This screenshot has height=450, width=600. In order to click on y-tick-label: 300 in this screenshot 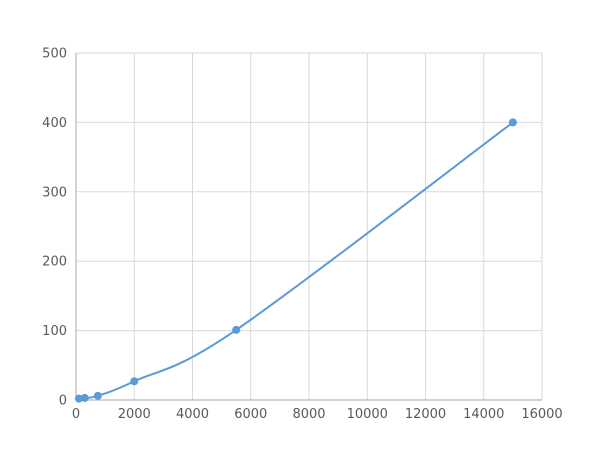, I will do `click(54, 192)`.